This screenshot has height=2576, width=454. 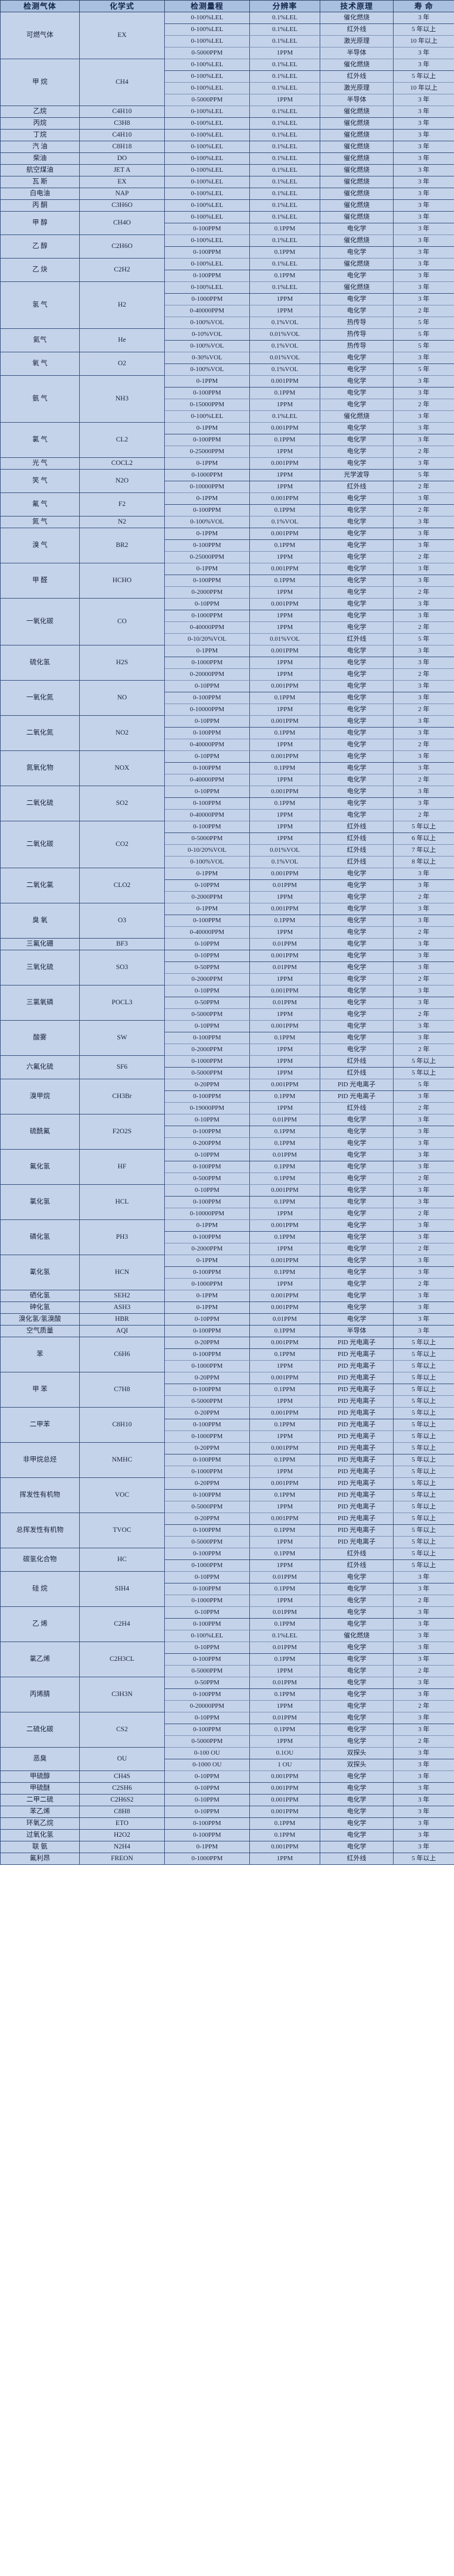 What do you see at coordinates (40, 622) in the screenshot?
I see `cell-gas-name: 一氧化碳` at bounding box center [40, 622].